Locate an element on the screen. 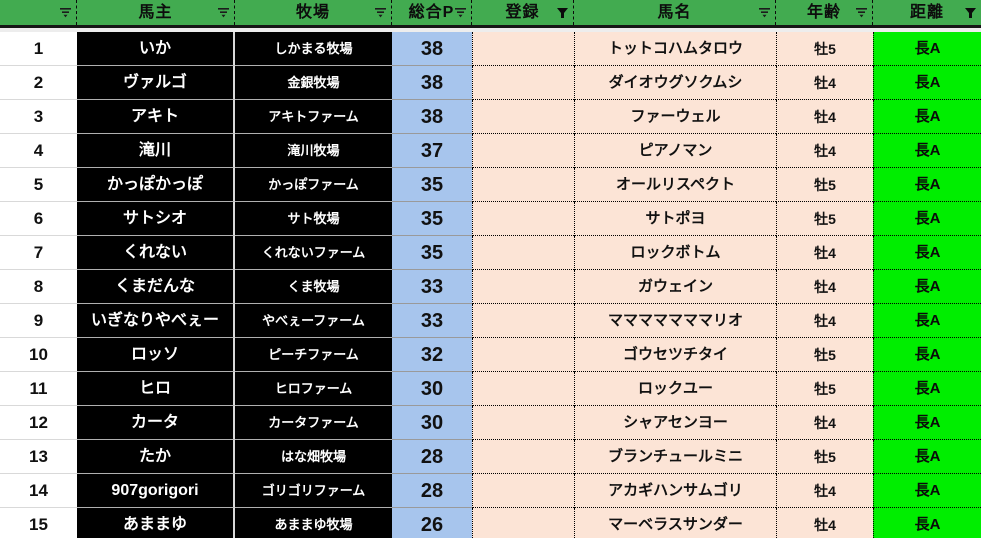 The height and width of the screenshot is (538, 981). owner-cell: たか is located at coordinates (156, 457).